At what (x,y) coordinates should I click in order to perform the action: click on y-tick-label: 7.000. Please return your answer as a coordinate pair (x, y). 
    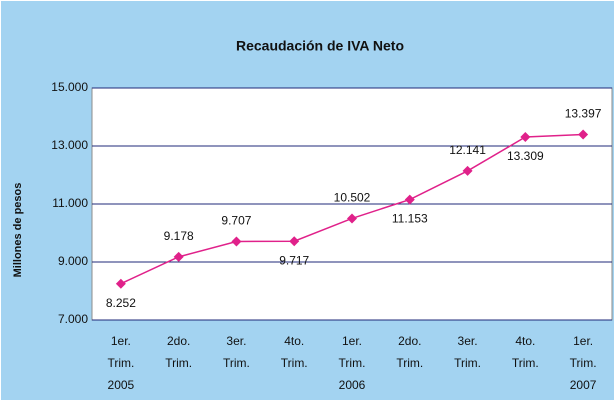
    Looking at the image, I should click on (73, 319).